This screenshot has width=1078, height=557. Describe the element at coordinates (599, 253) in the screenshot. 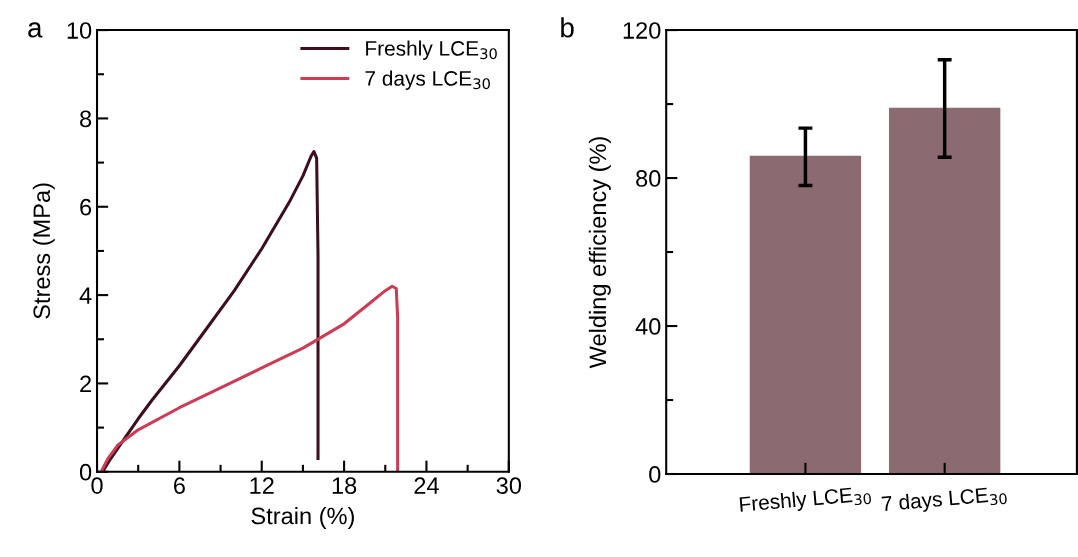

I see `y-axis-title: Welding efficiency (%)` at that location.